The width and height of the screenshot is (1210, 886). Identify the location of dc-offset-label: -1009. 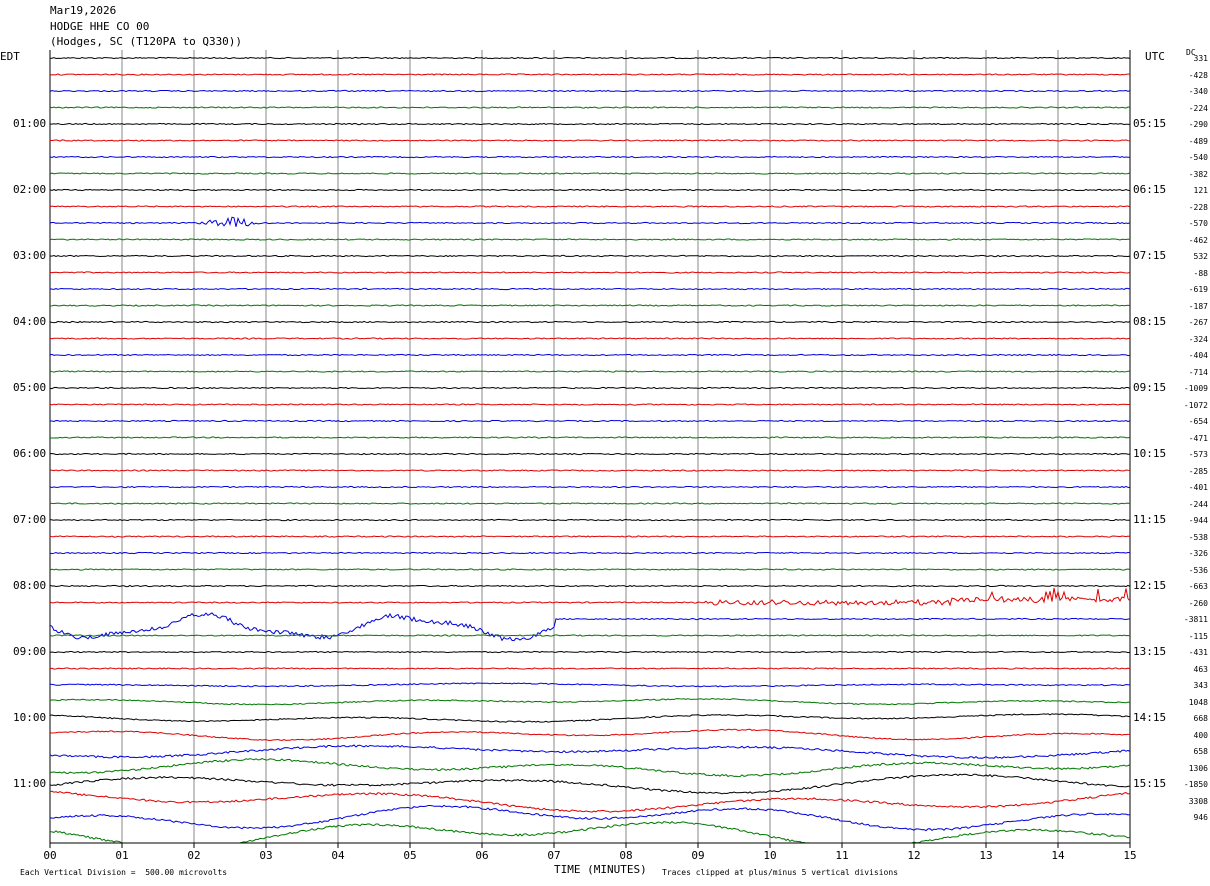
(1195, 388).